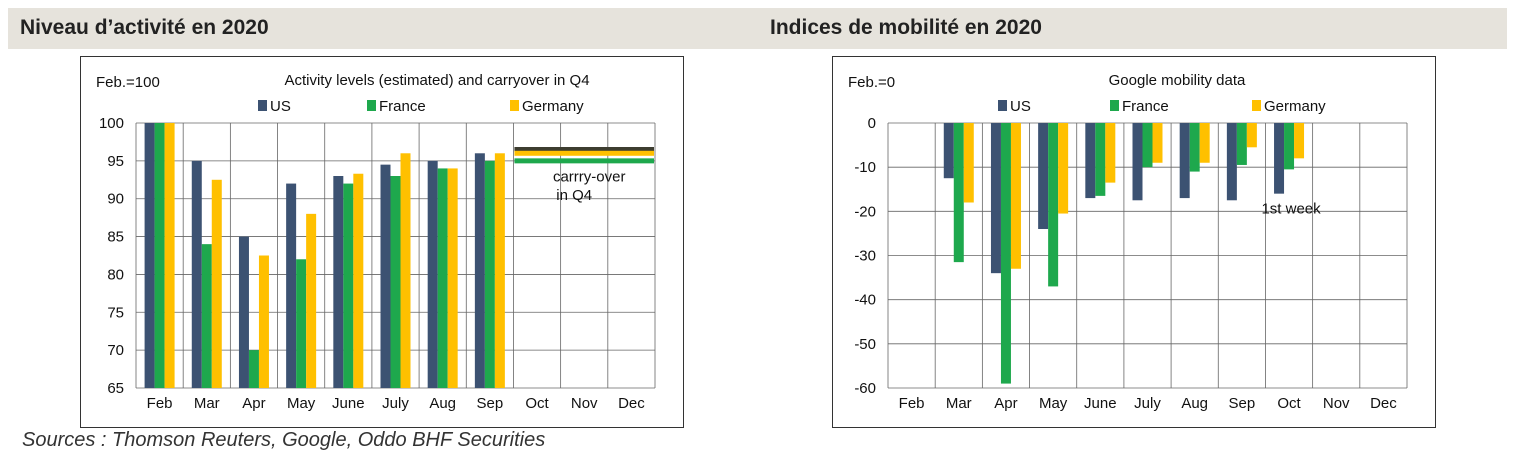 The image size is (1515, 464). I want to click on bar-germany-feb, so click(169, 255).